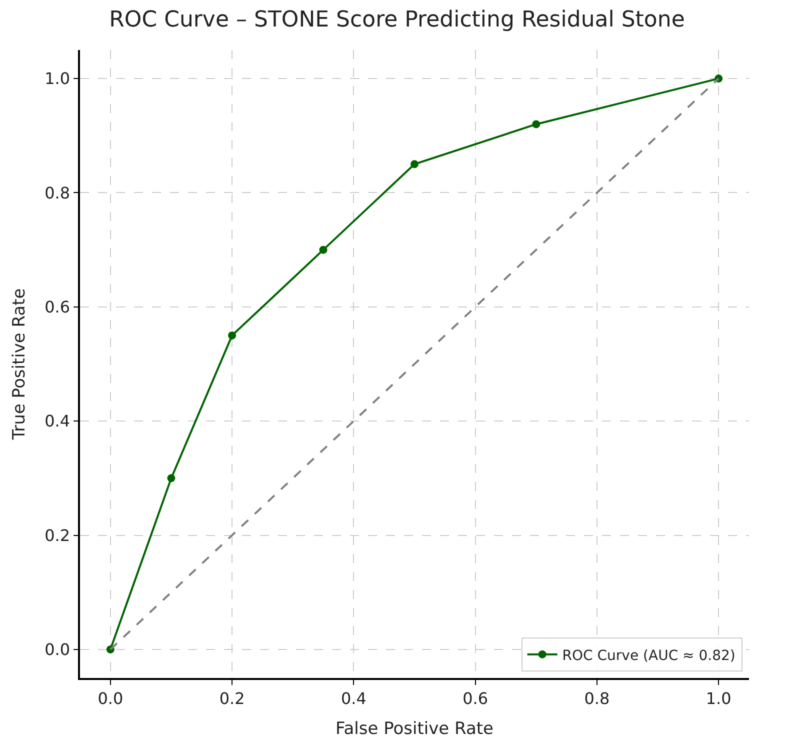 The image size is (794, 747). Describe the element at coordinates (57, 78) in the screenshot. I see `y-tick-label: 1.0` at that location.